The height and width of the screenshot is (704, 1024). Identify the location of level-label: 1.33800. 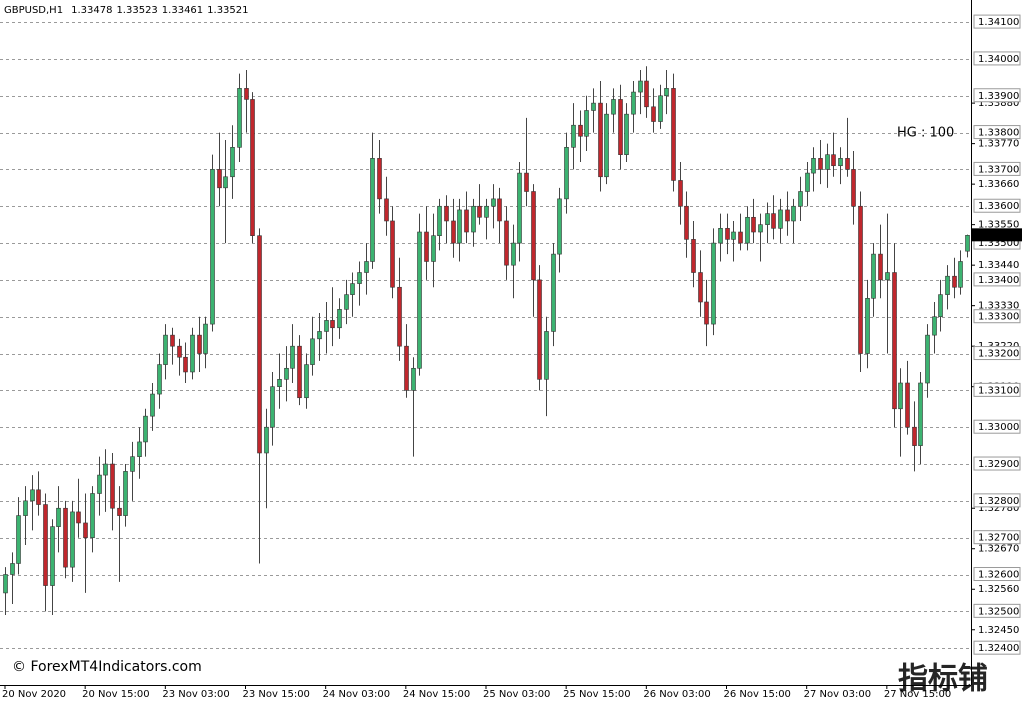
(998, 133).